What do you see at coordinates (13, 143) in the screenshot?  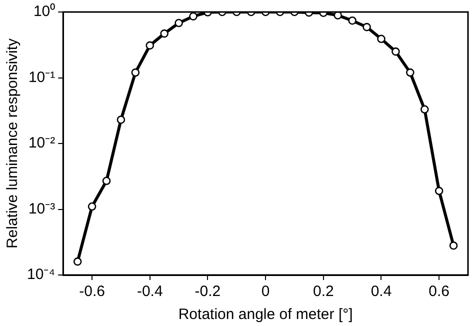 I see `y-axis-title: Relative luminance responsivity` at bounding box center [13, 143].